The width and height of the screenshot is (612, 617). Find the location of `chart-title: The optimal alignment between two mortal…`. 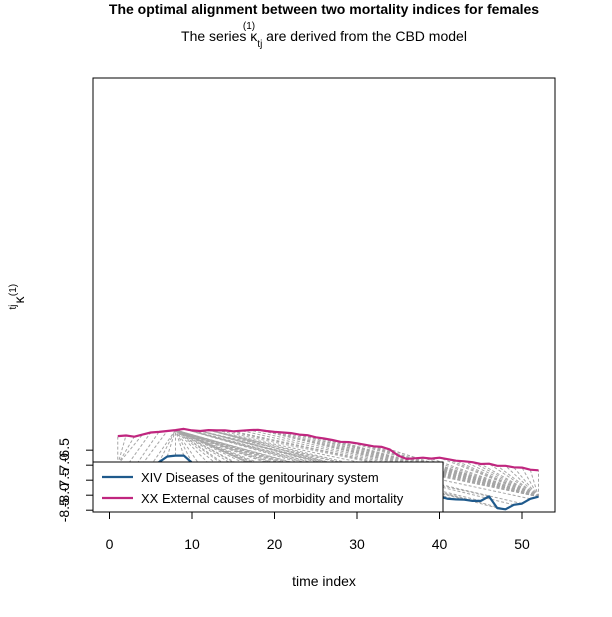

chart-title: The optimal alignment between two mortal… is located at coordinates (324, 9).